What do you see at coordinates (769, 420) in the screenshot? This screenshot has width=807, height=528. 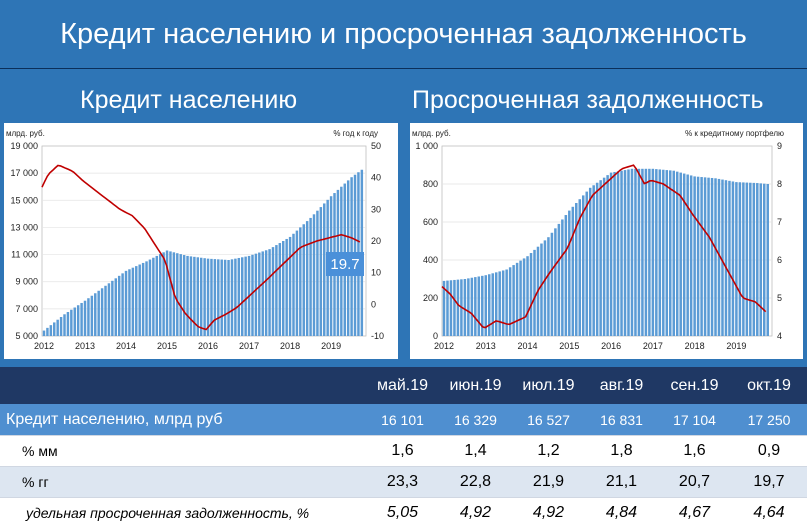 I see `table-cell: 17 250` at bounding box center [769, 420].